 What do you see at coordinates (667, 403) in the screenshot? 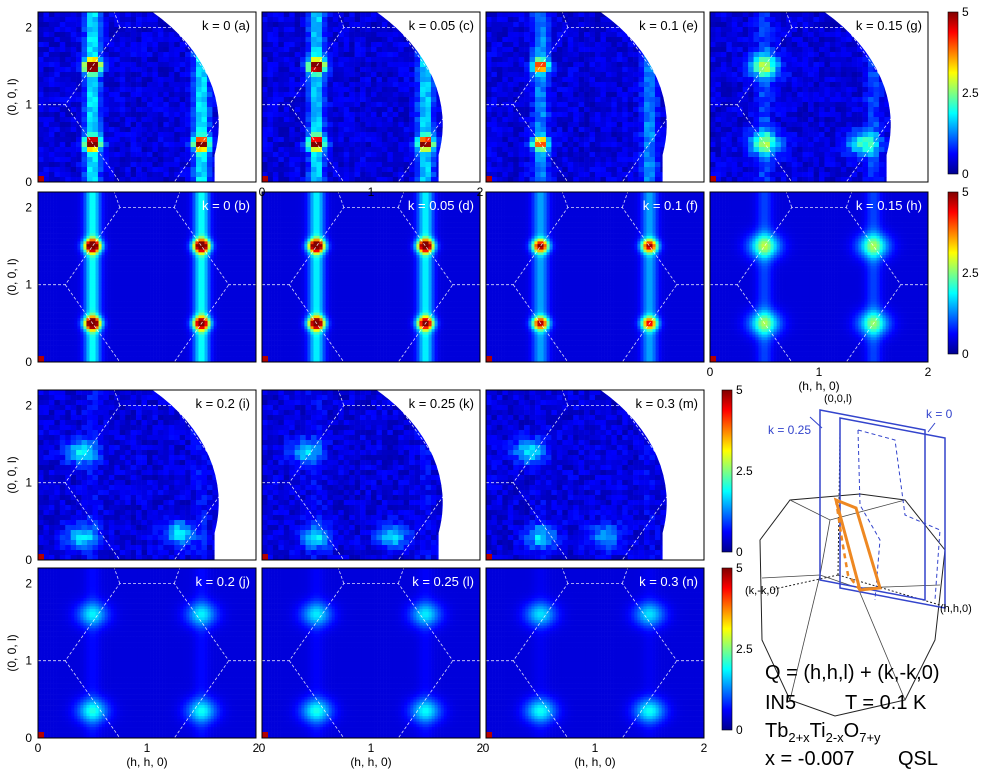
I see `panel-label: k = 0.3 (m)` at bounding box center [667, 403].